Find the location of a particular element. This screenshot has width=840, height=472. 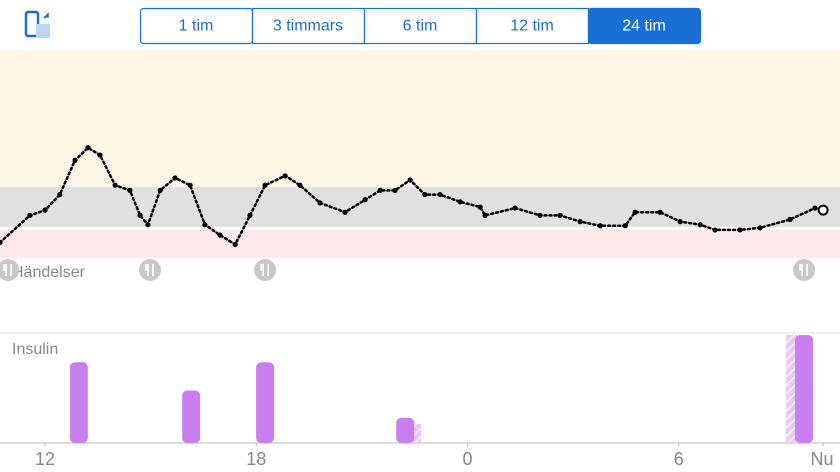

tab-label: 24 tim is located at coordinates (644, 26).